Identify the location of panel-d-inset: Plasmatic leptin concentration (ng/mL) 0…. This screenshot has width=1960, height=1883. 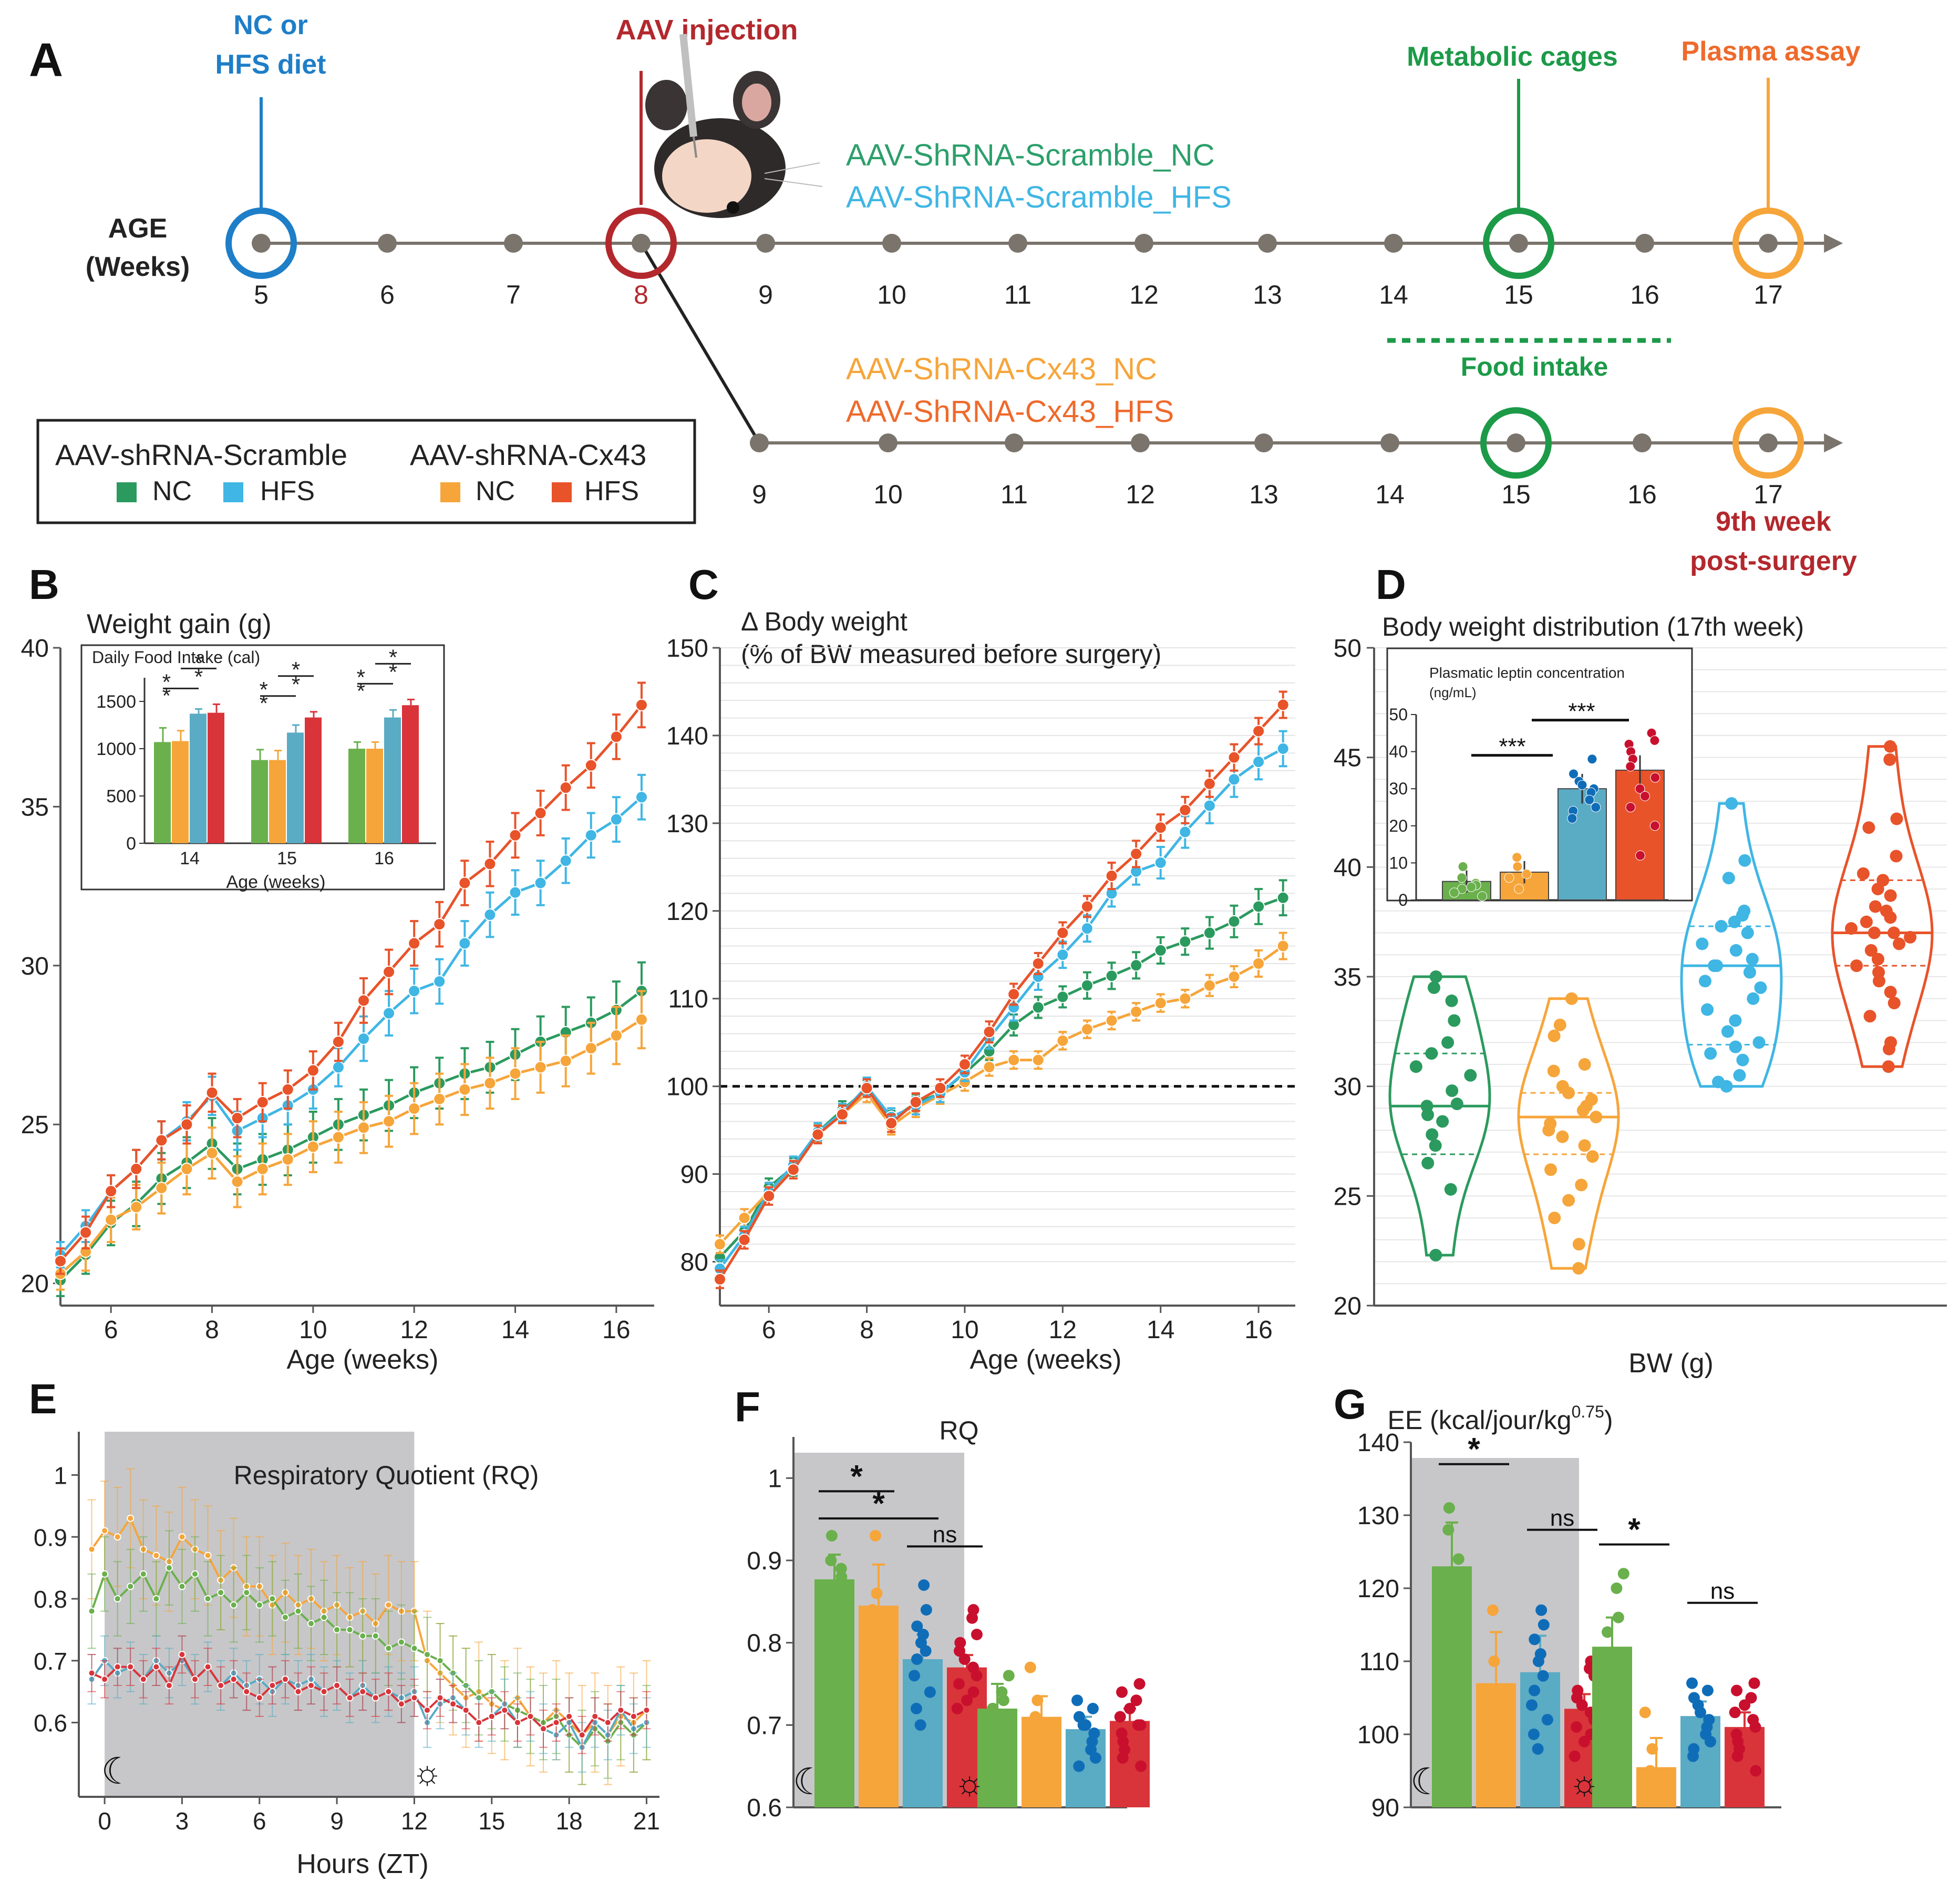
(1540, 778).